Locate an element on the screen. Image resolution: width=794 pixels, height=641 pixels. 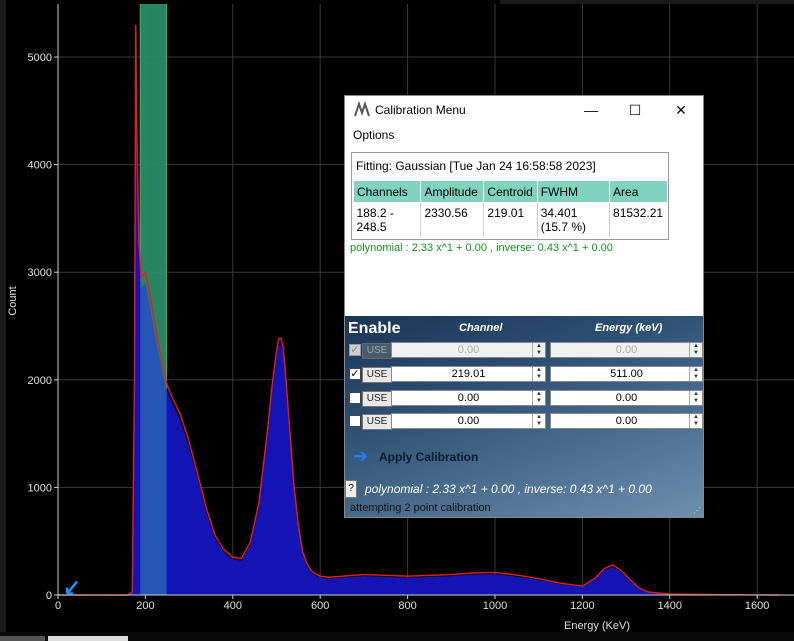
status-text: attempting 2 point calibration is located at coordinates (420, 508).